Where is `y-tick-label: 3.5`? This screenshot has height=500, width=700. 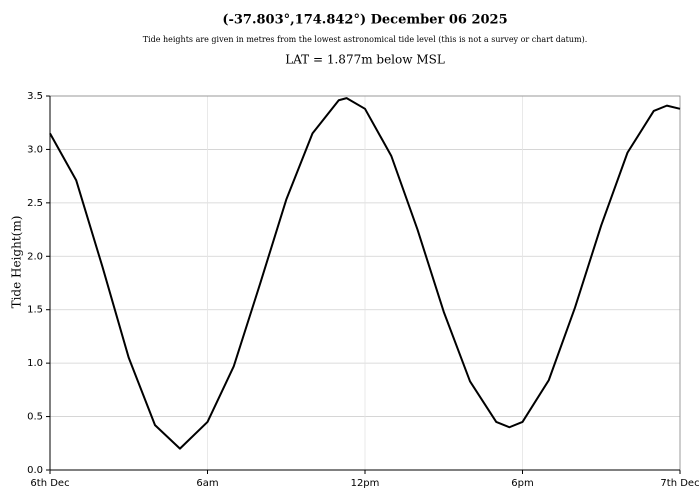
y-tick-label: 3.5 is located at coordinates (35, 96).